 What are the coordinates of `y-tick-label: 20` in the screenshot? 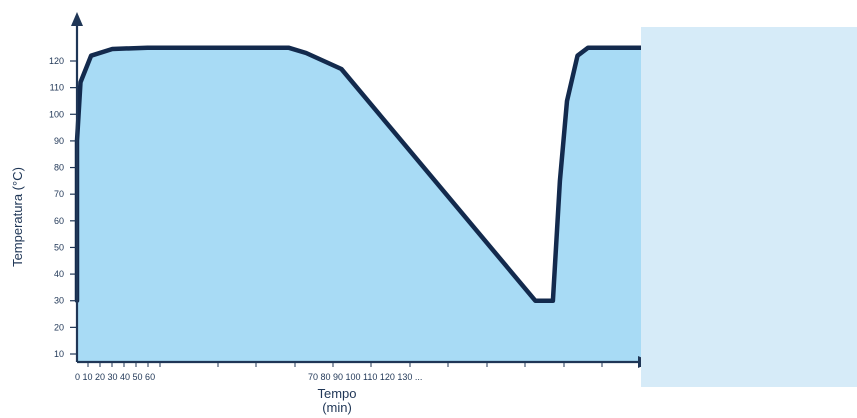 It's located at (59, 327).